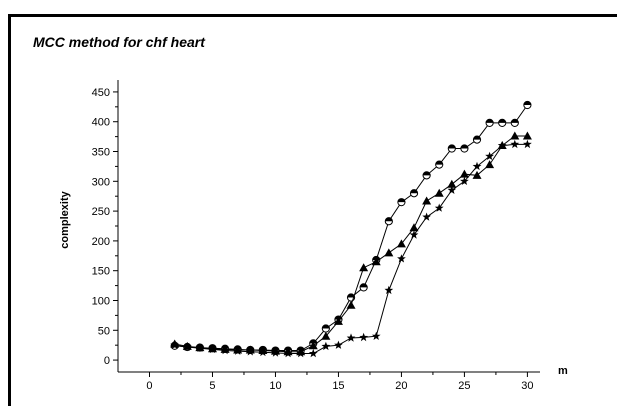 This screenshot has width=617, height=406. What do you see at coordinates (101, 182) in the screenshot?
I see `y-tick-label: 300` at bounding box center [101, 182].